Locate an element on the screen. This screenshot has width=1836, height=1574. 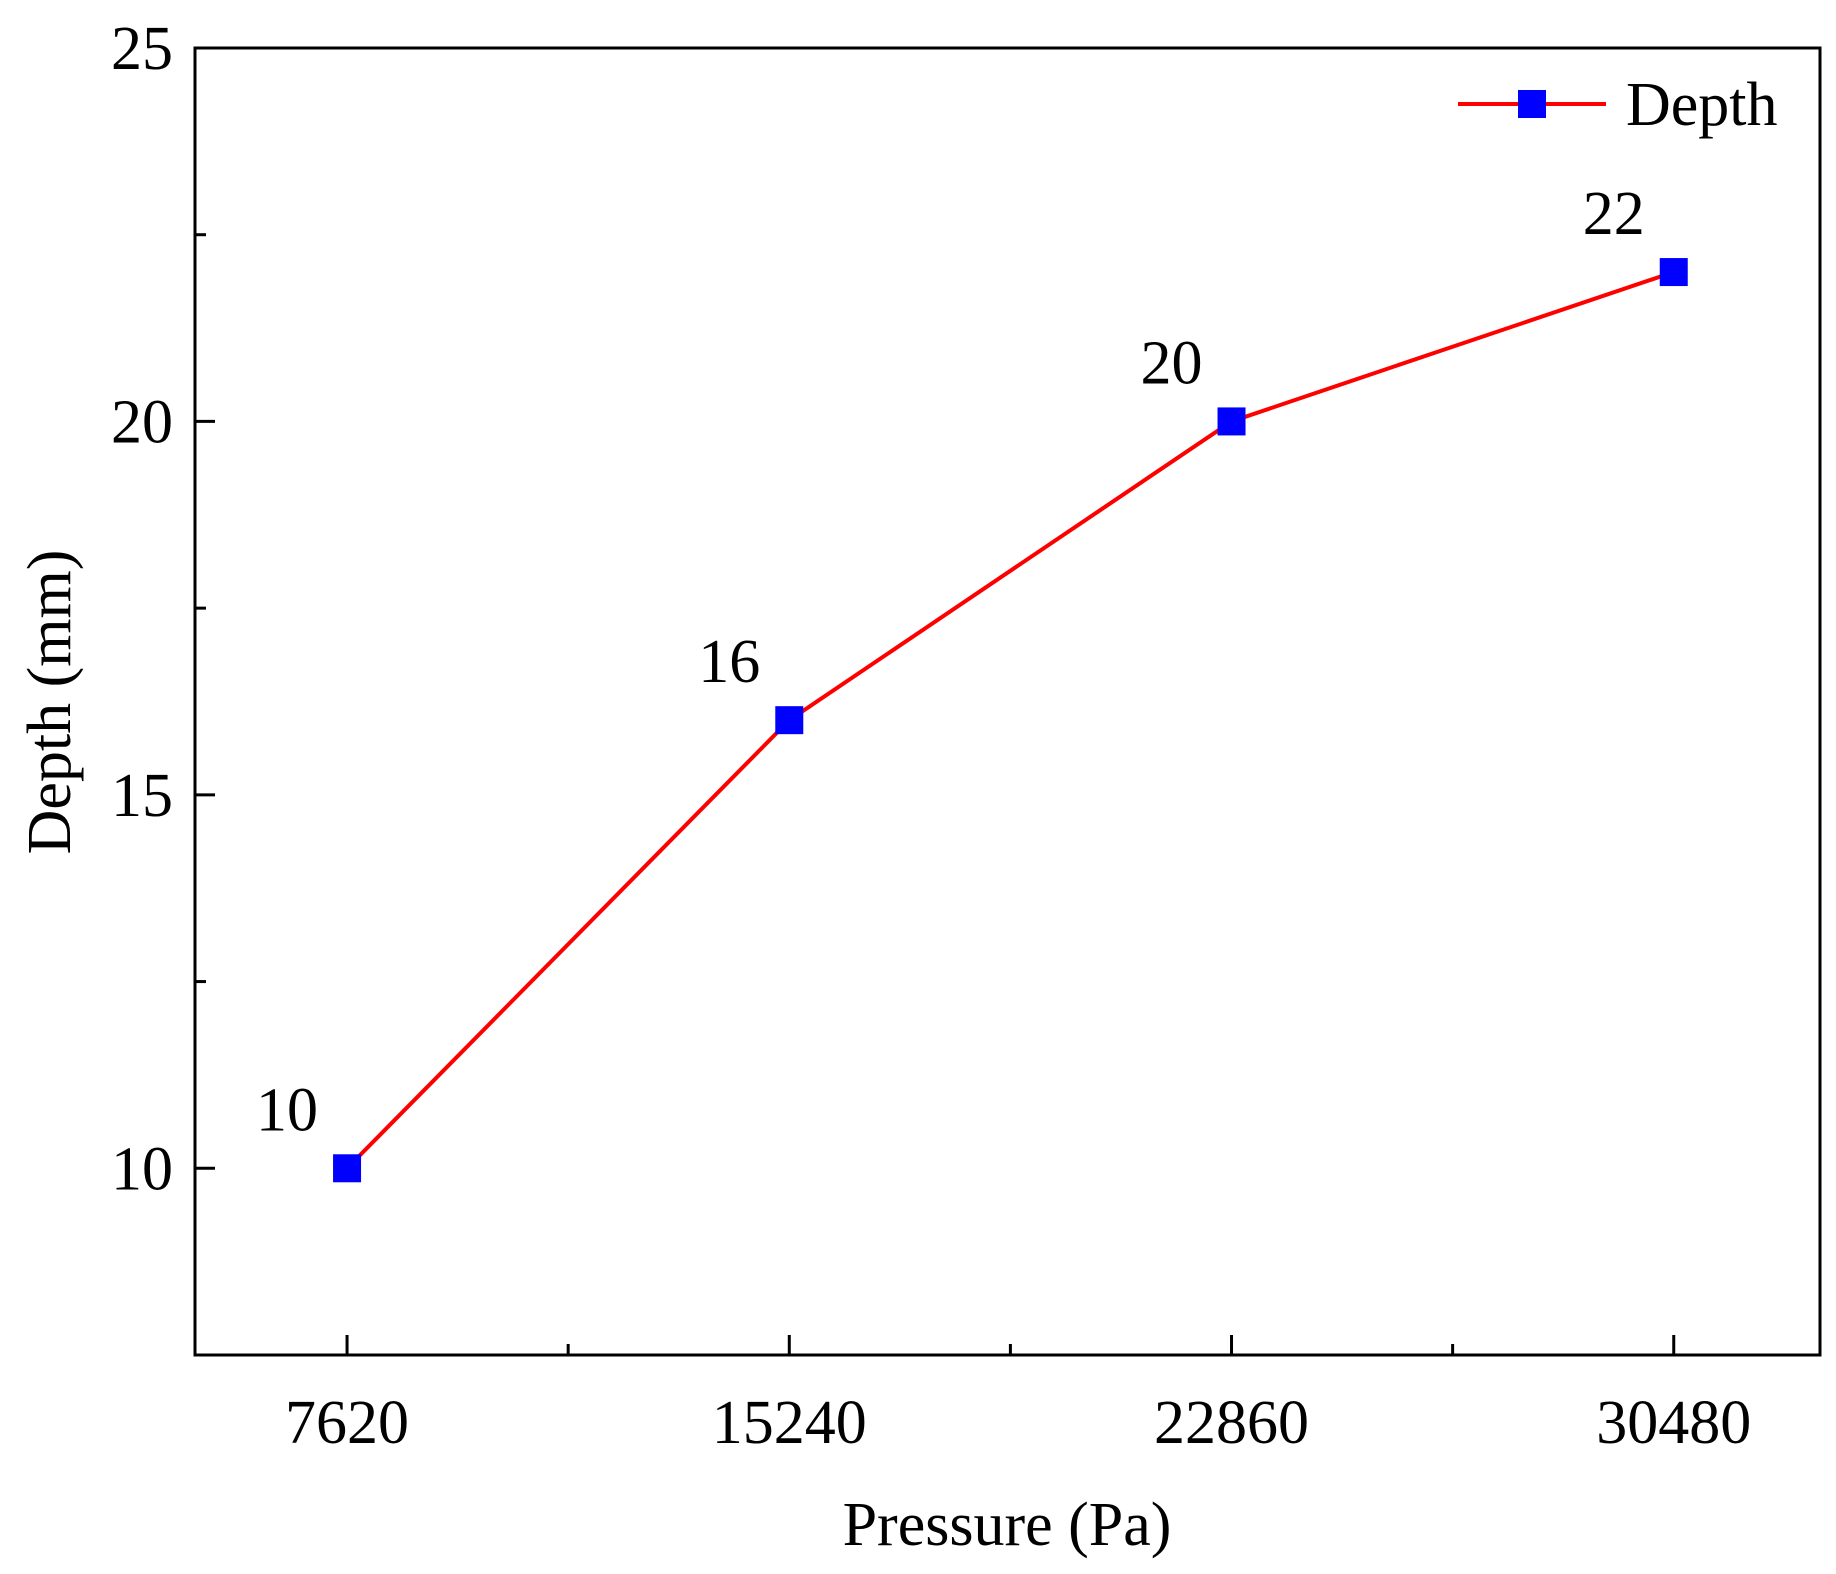
x-axis-title: Pressure (Pa) is located at coordinates (1007, 1525).